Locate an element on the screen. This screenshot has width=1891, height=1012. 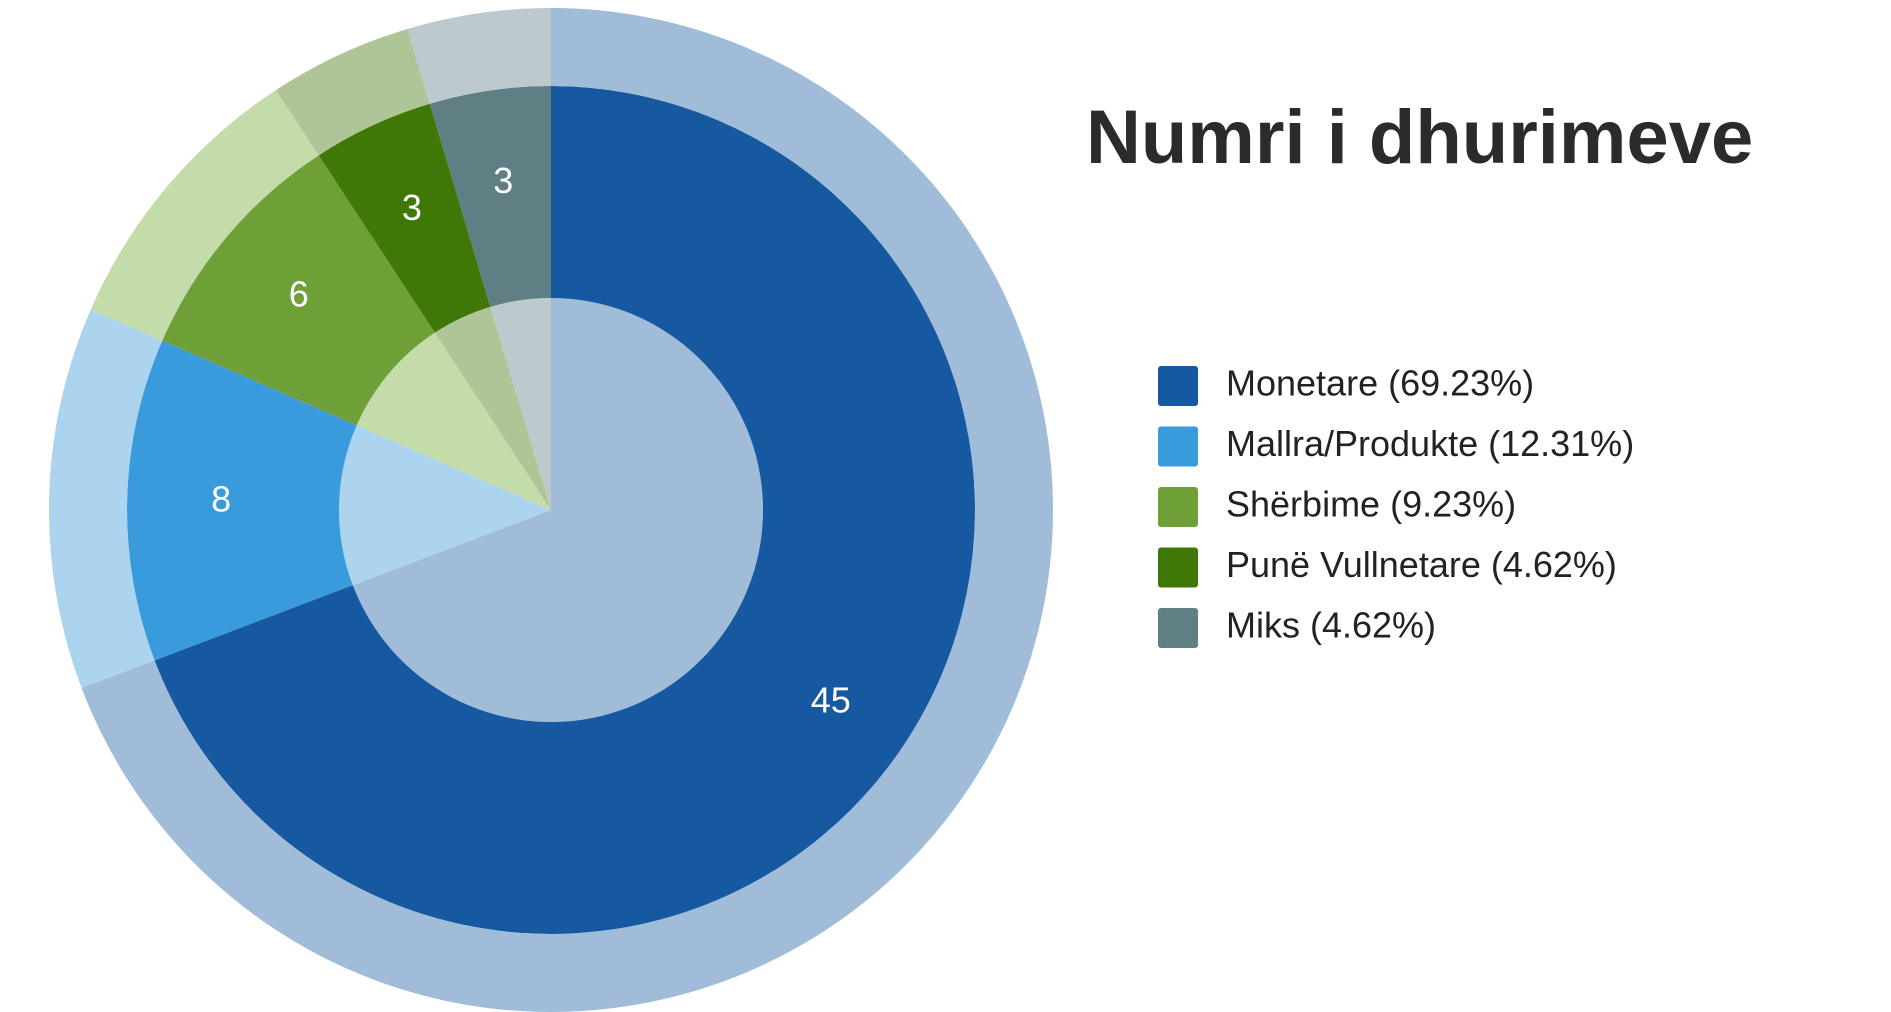
value-label: 8 is located at coordinates (221, 499).